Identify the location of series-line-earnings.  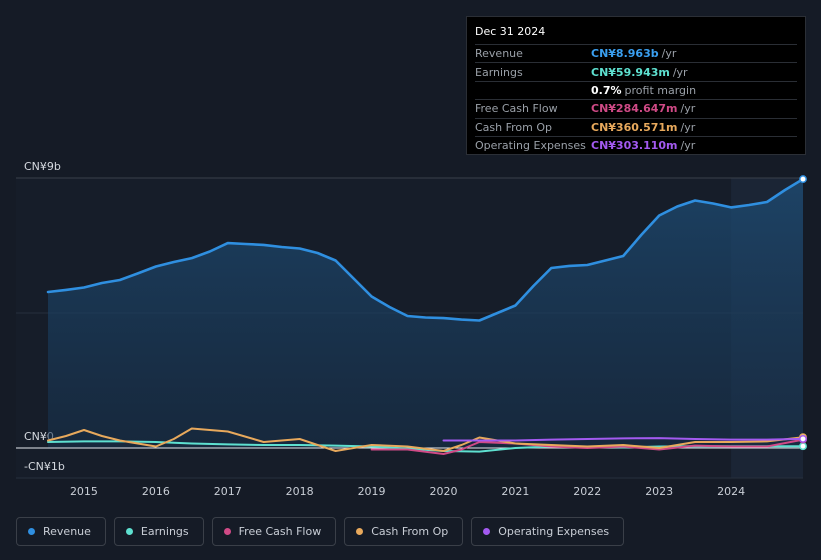
(425, 446).